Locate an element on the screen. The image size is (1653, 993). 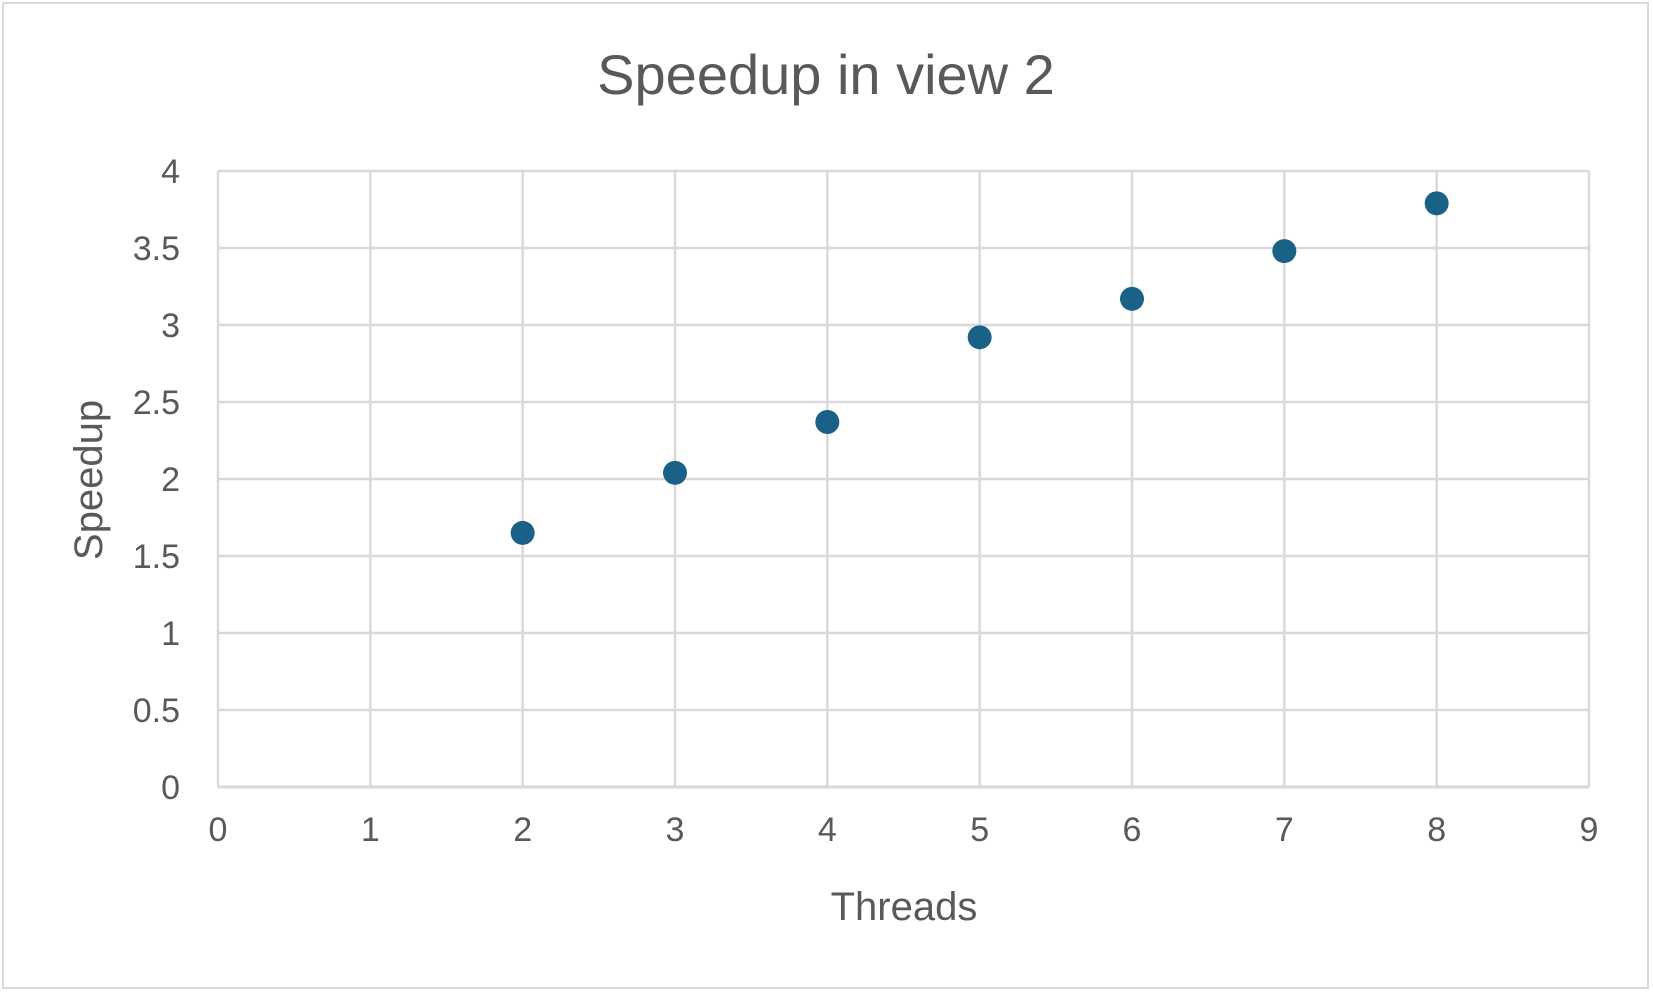
x-axis-title: Threads is located at coordinates (904, 907).